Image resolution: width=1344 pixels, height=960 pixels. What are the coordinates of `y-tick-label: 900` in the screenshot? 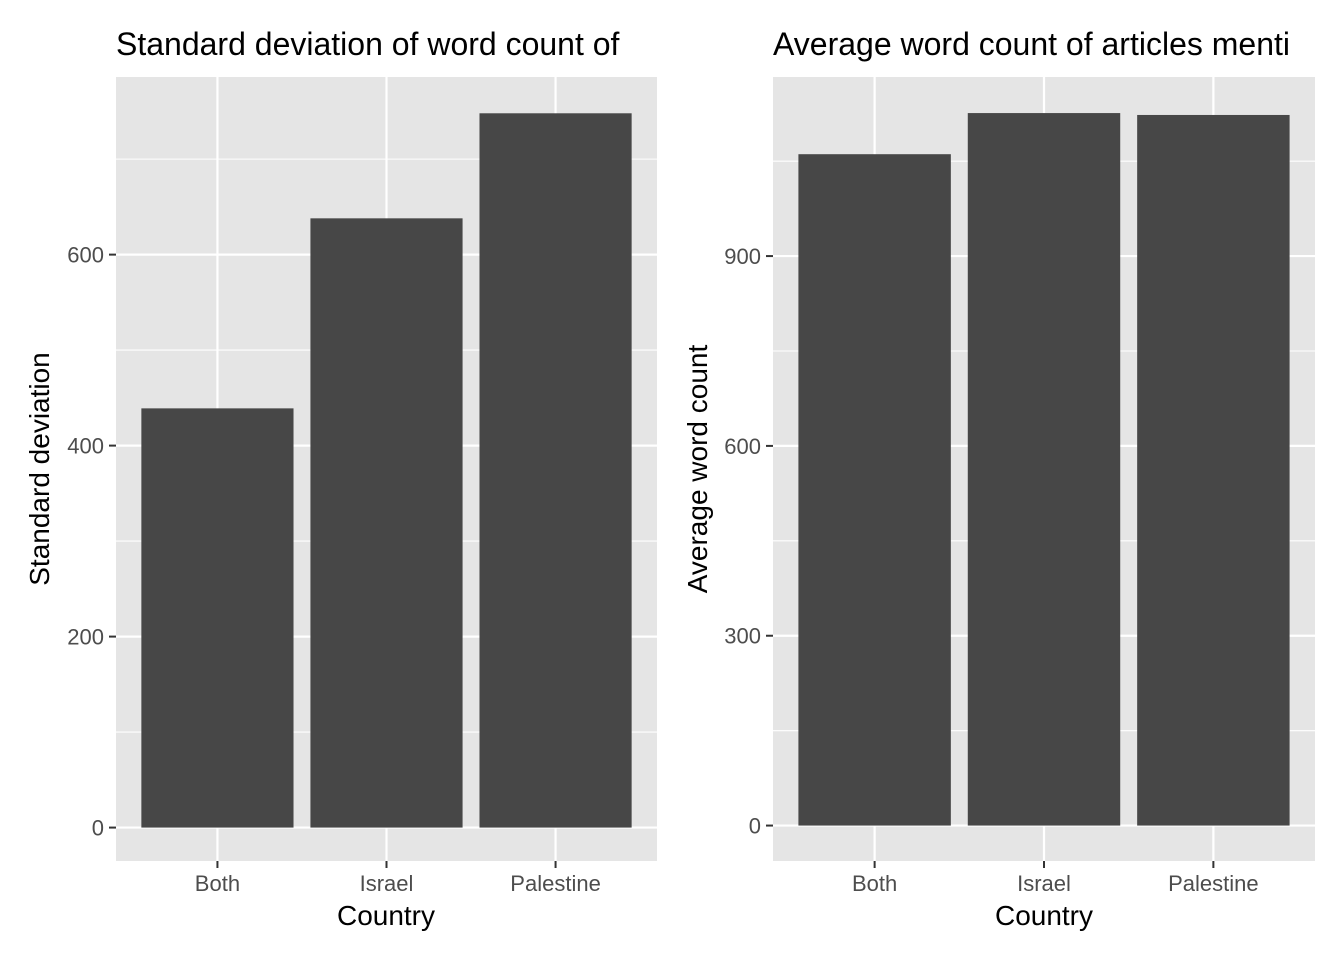 It's located at (742, 256).